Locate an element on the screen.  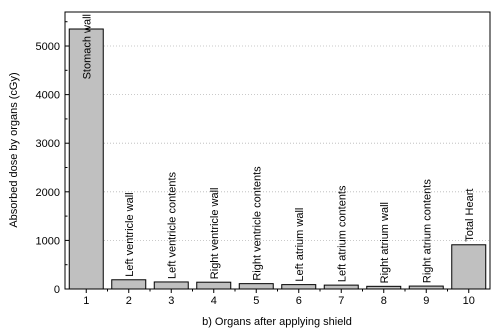
y-tick-label: 1000 is located at coordinates (48, 241).